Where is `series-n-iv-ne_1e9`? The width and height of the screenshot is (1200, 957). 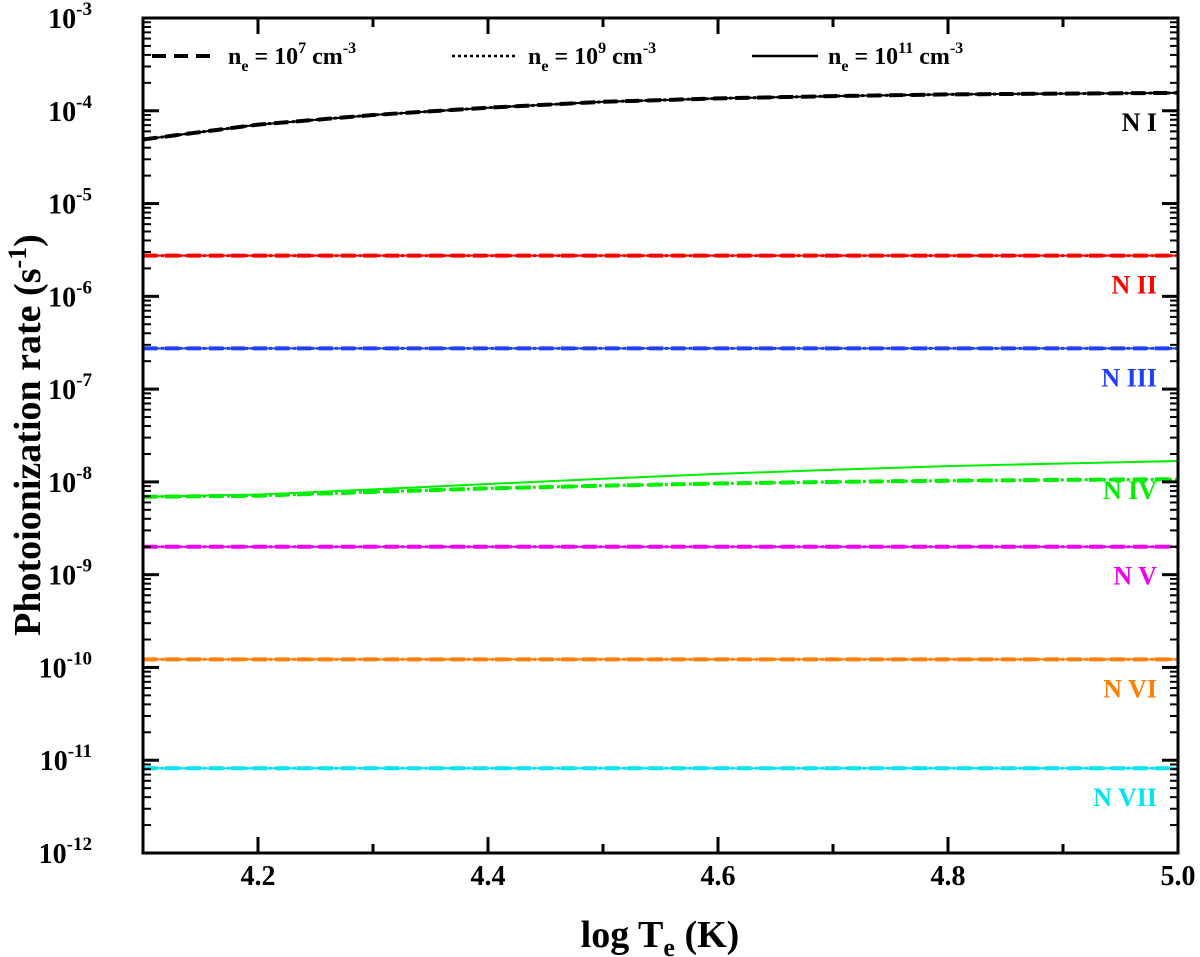 series-n-iv-ne_1e9 is located at coordinates (660, 488).